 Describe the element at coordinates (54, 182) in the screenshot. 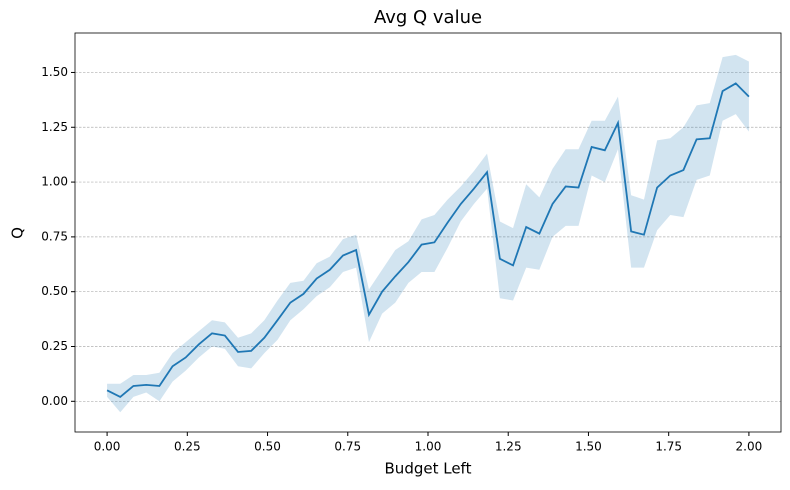

I see `y-tick-label: 1.00` at that location.